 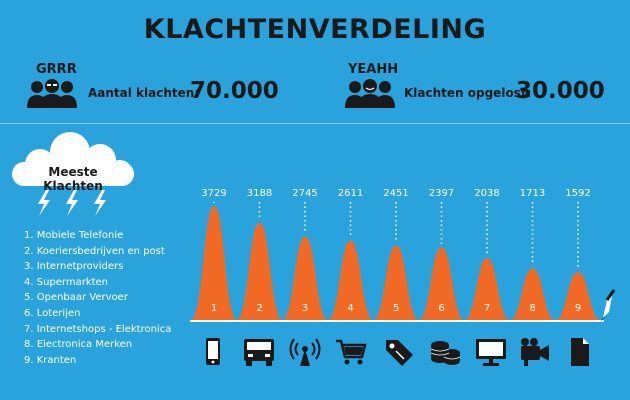 I want to click on list-item: 9. Kranten, so click(x=50, y=360).